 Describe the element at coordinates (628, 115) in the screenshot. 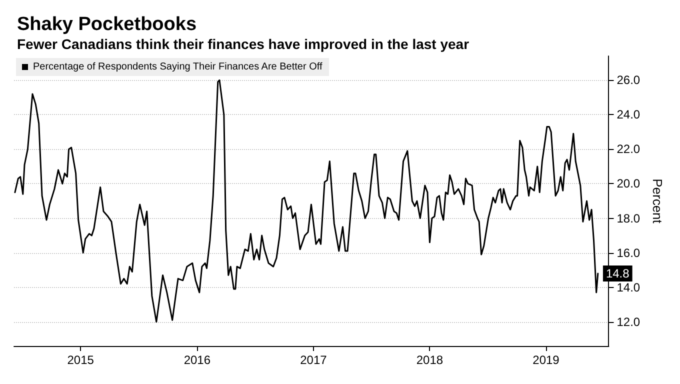

I see `y-tick-label: 24.0` at that location.